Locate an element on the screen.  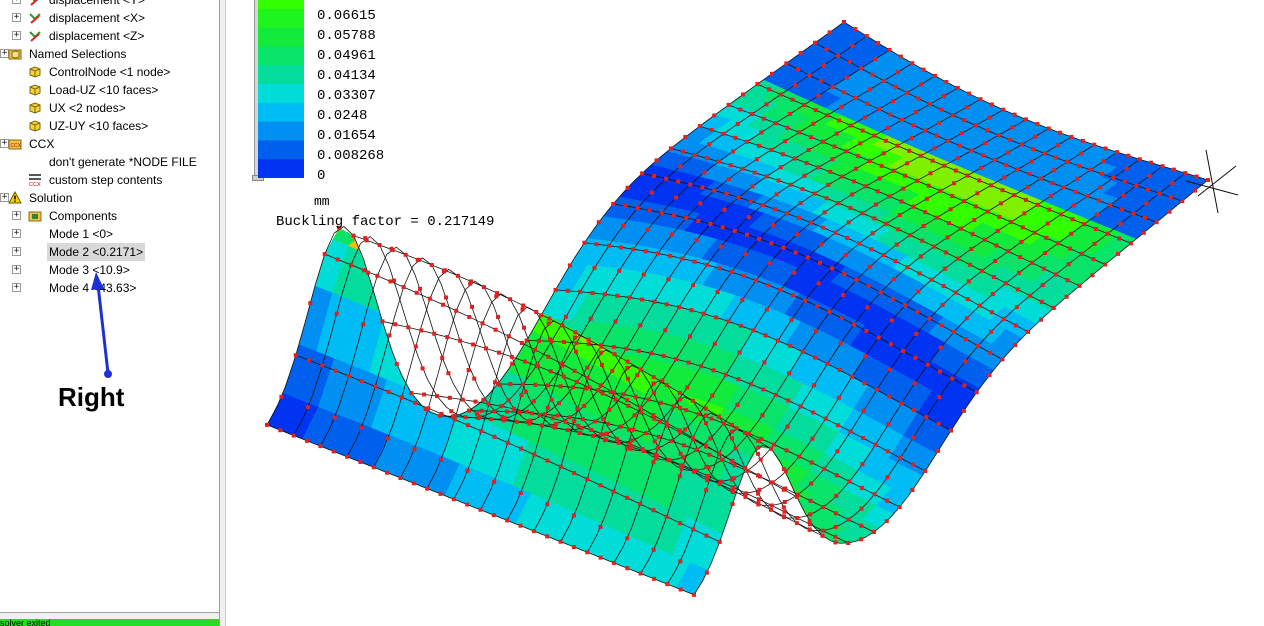
tree-item: + displacement <X> is located at coordinates (109, 18).